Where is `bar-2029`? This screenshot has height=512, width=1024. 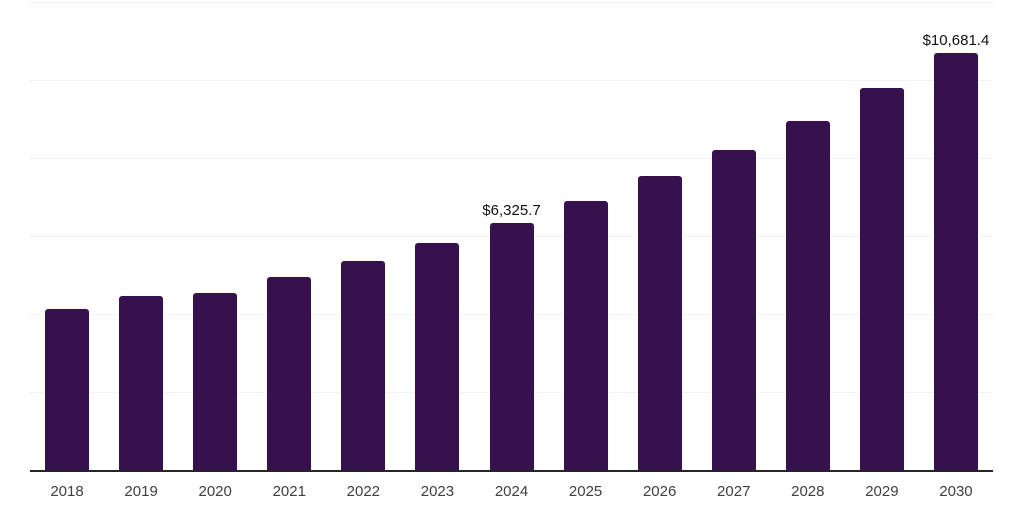
bar-2029 is located at coordinates (881, 279).